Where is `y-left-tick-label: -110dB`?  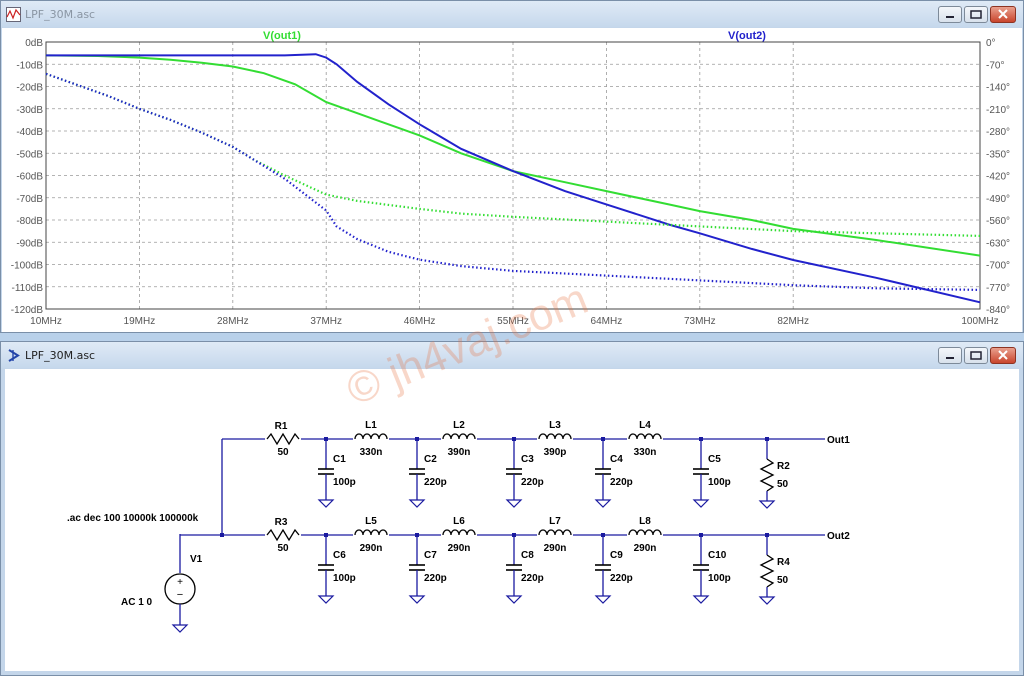
y-left-tick-label: -110dB is located at coordinates (27, 288).